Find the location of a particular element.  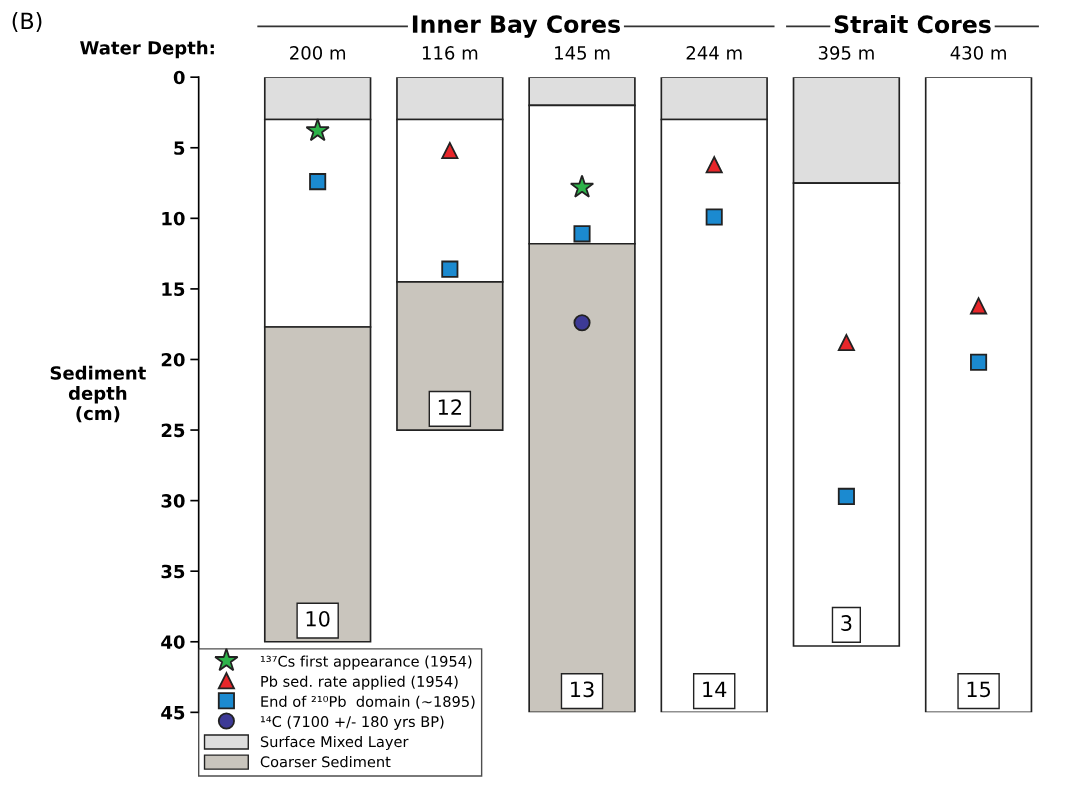

y-tick-label: 10 is located at coordinates (173, 218).